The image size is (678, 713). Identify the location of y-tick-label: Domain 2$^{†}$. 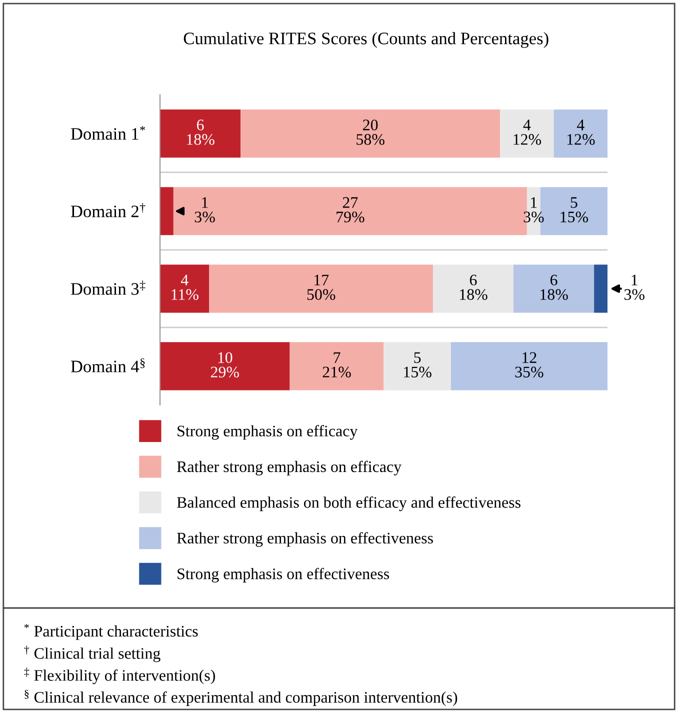
(108, 210).